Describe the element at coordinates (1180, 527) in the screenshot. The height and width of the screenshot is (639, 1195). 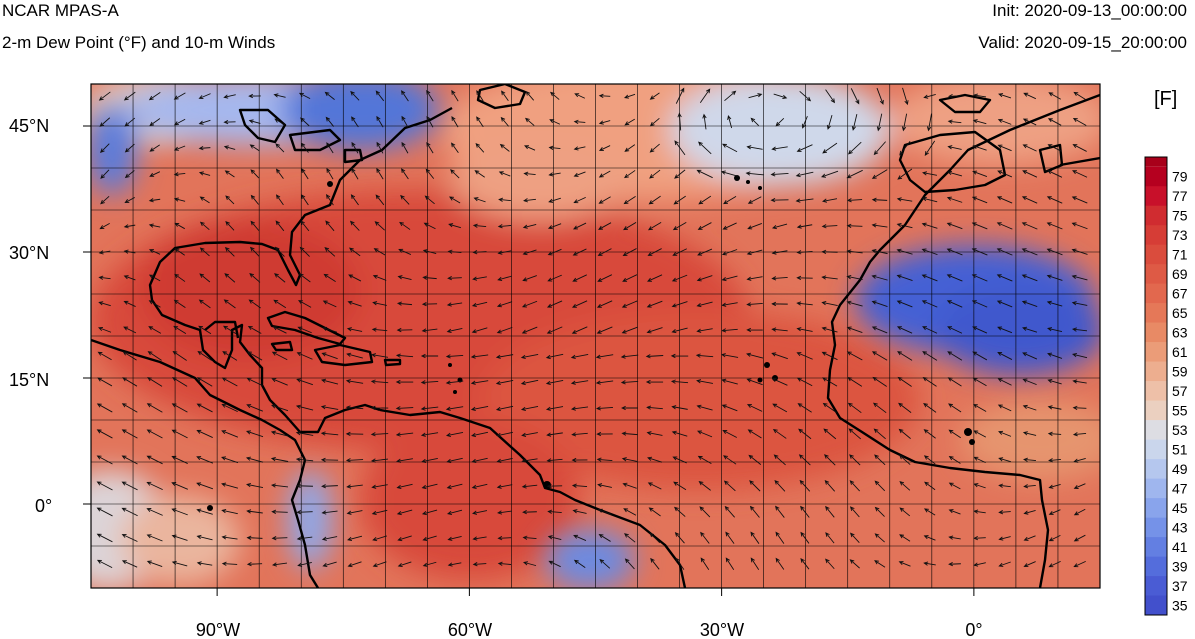
I see `colorbar-label: 43` at that location.